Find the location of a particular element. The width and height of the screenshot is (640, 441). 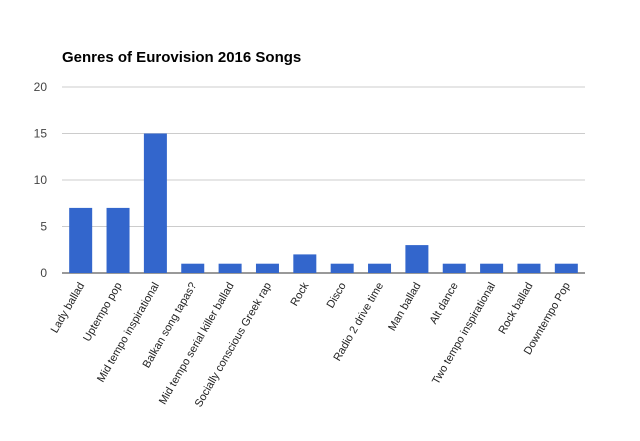

y-tick-label: 5 is located at coordinates (43, 227).